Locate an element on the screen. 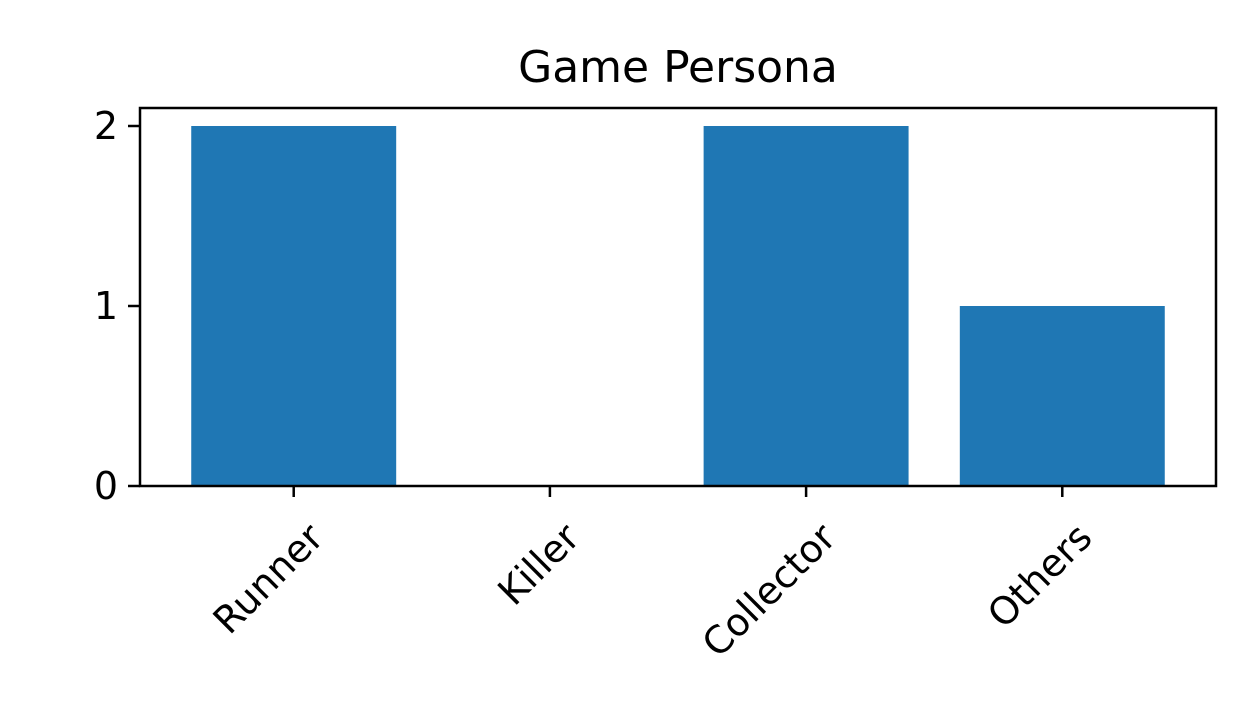 The width and height of the screenshot is (1260, 720). y-tick-label: 2 is located at coordinates (106, 126).